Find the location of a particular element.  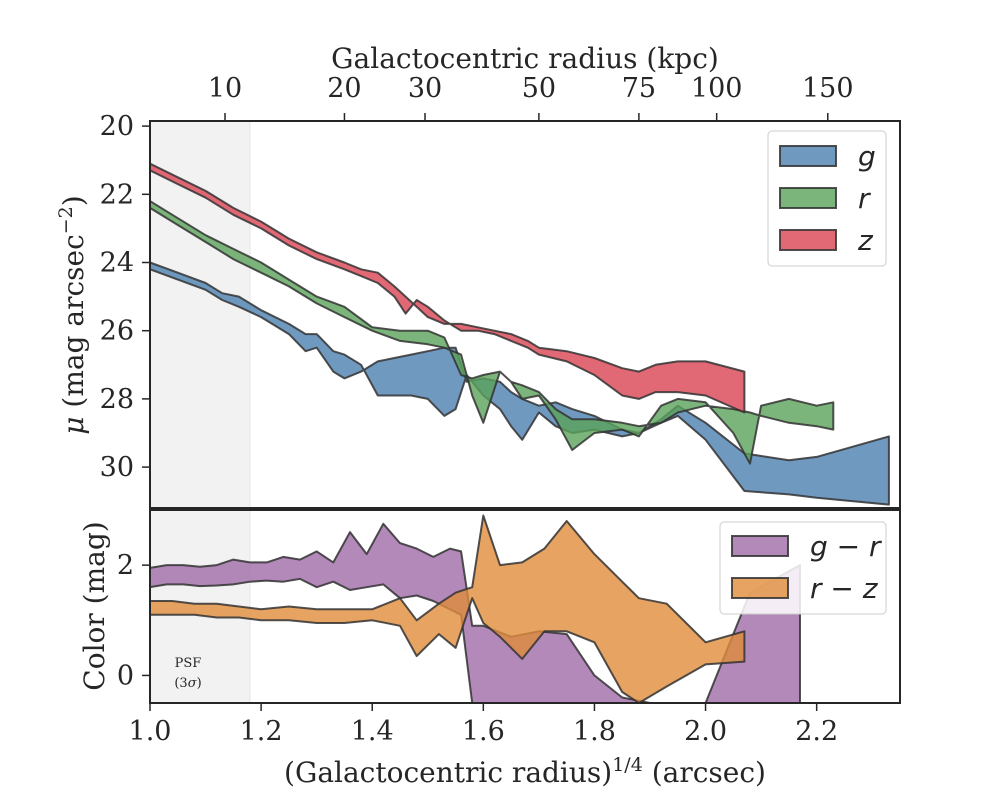

psf-label-line1: PSF is located at coordinates (188, 663).